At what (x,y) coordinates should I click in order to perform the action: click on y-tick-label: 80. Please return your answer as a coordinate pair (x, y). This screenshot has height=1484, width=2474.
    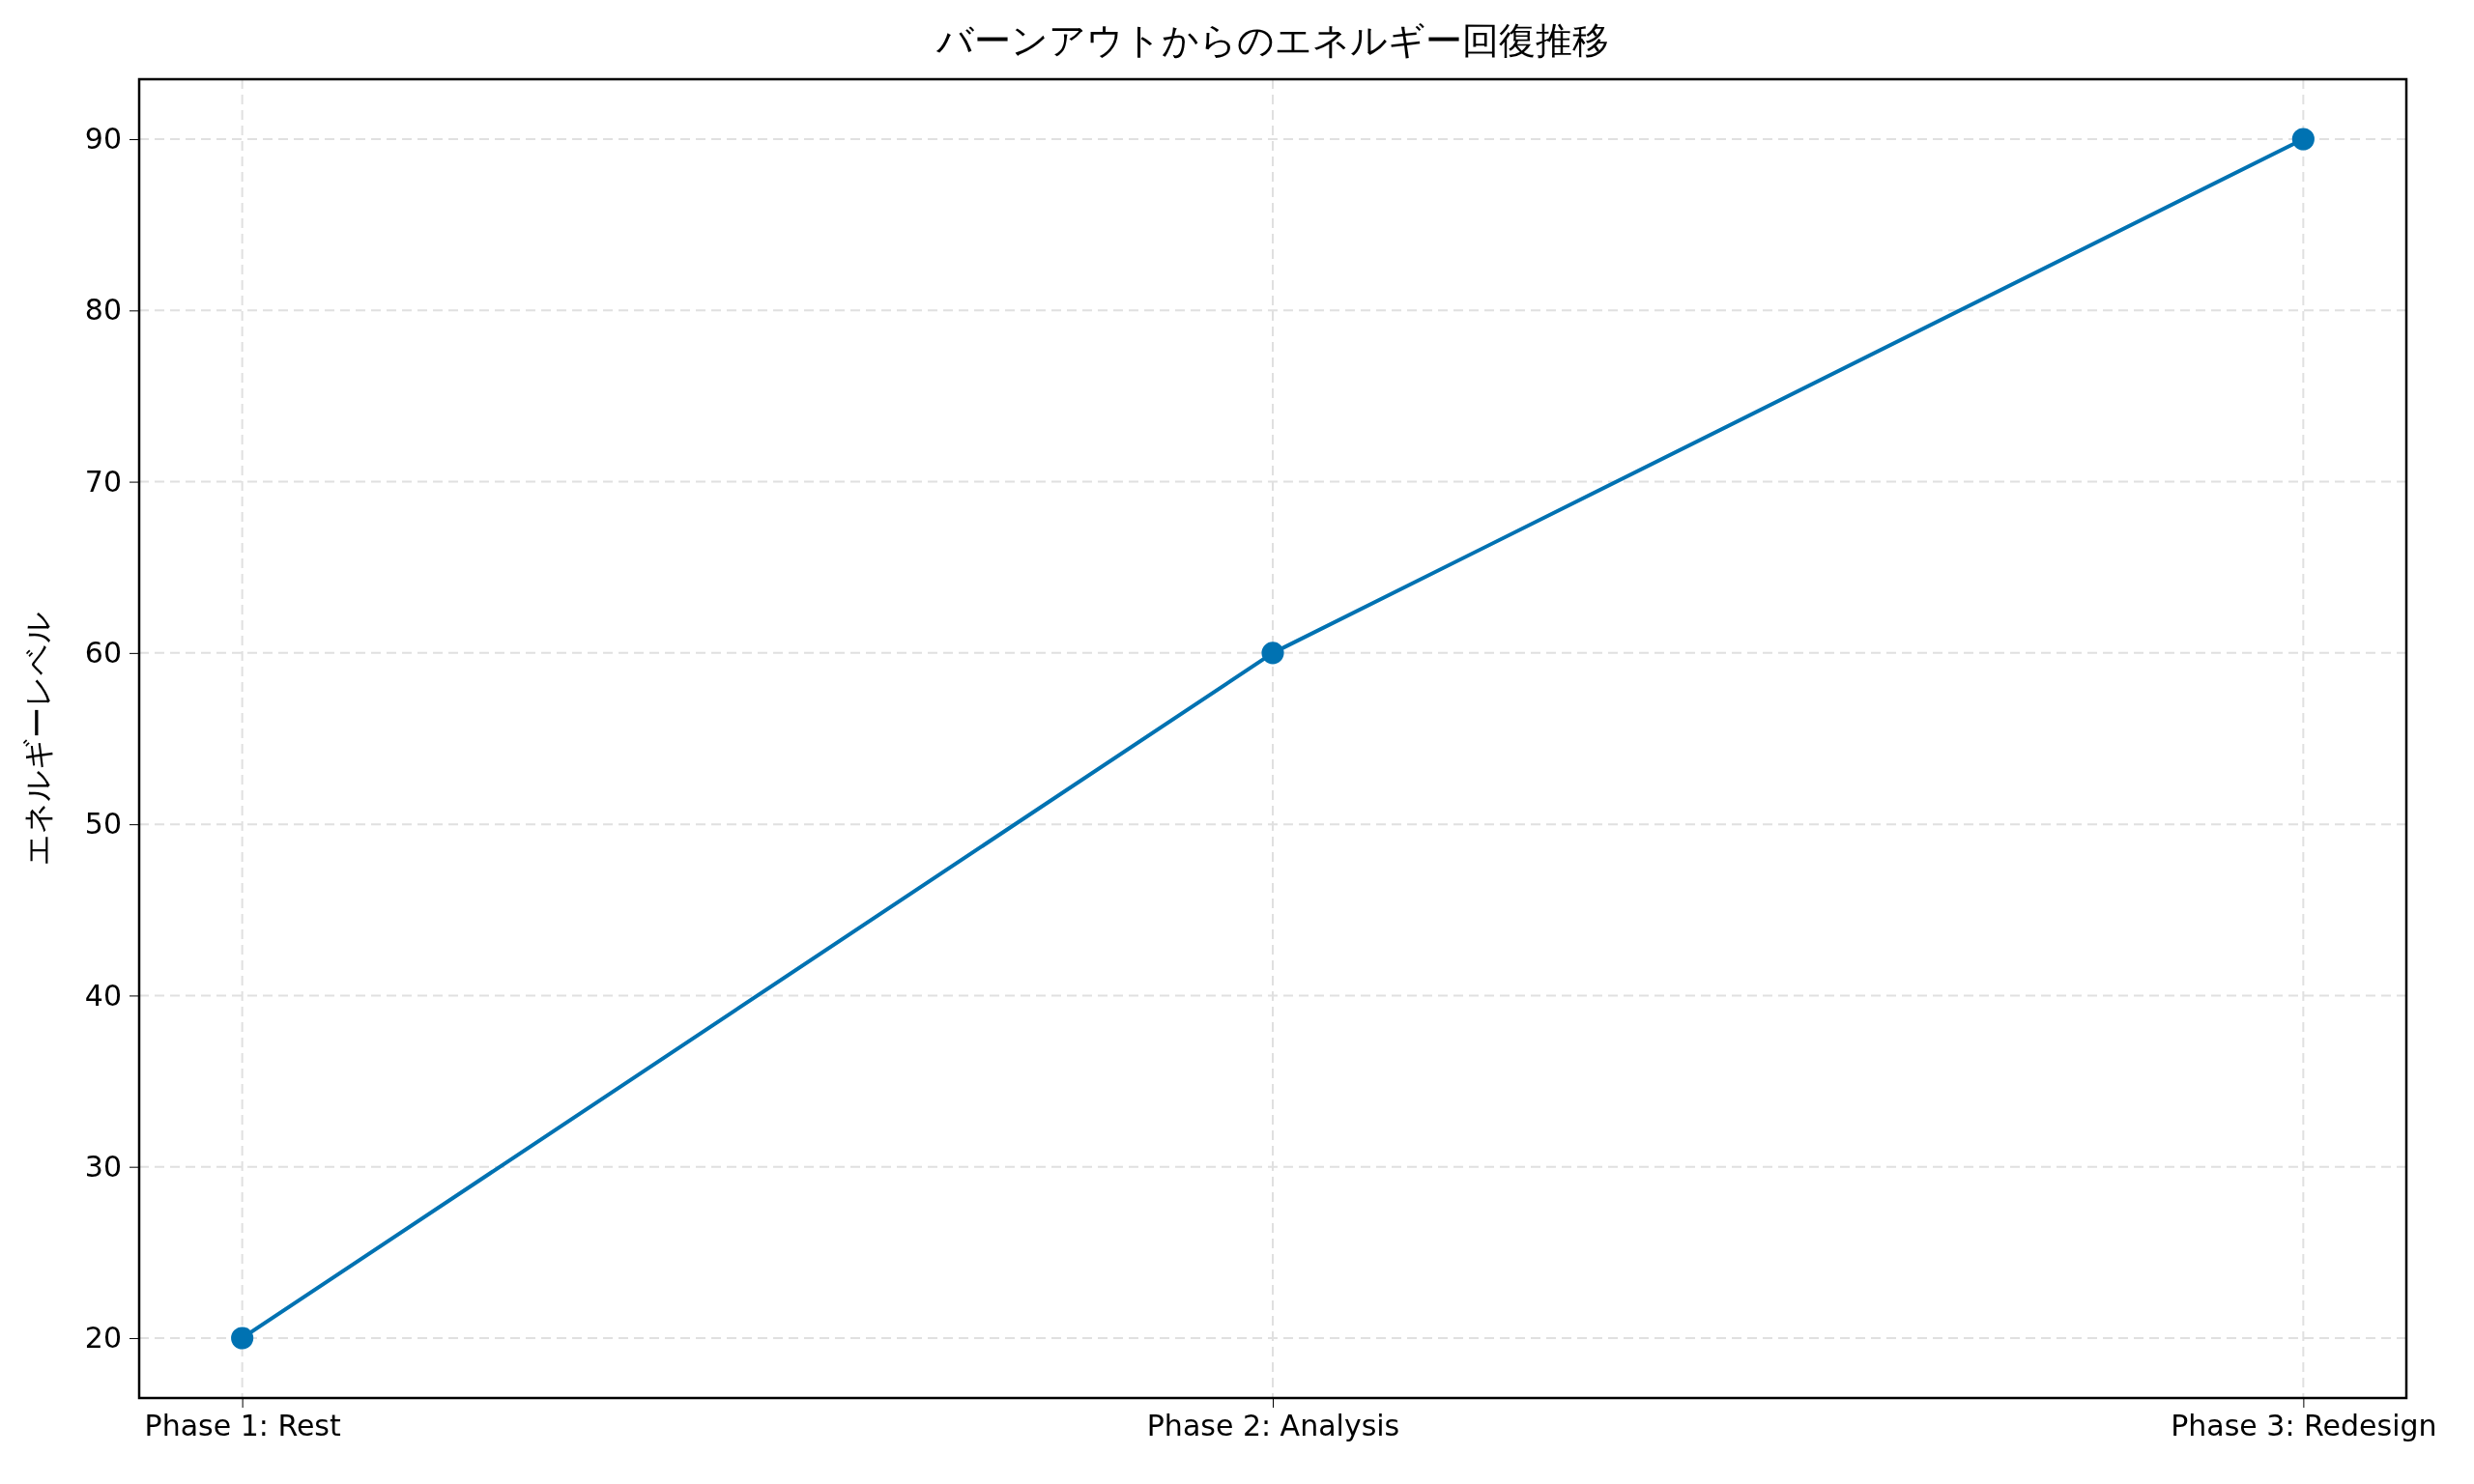
    Looking at the image, I should click on (103, 311).